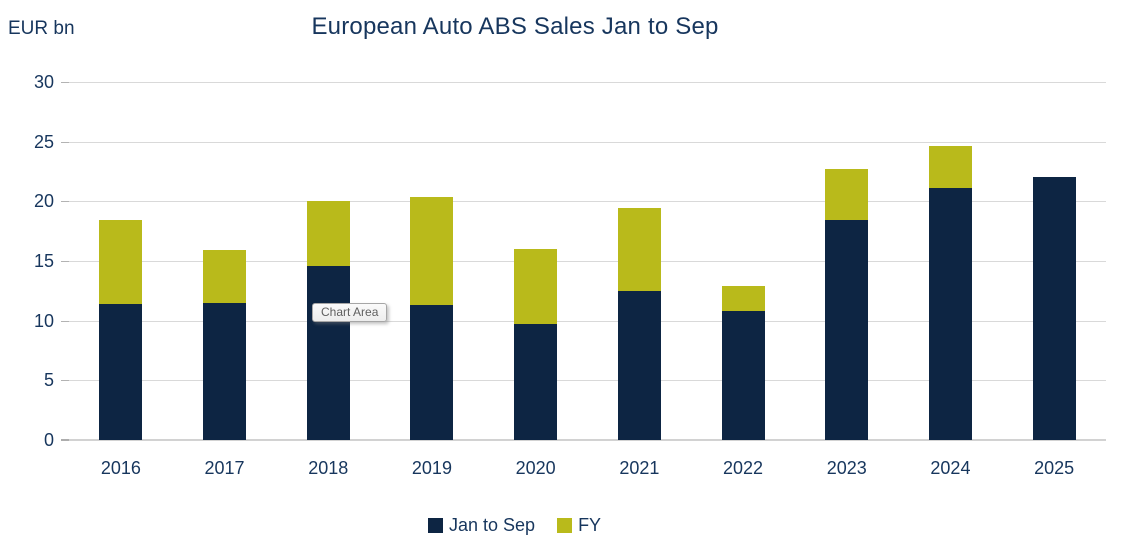  I want to click on x-axis-label-2024: 2024, so click(950, 468).